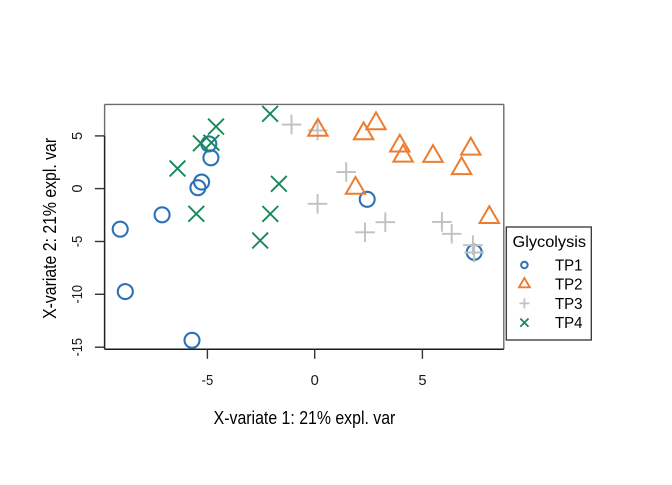 This screenshot has width=672, height=485. I want to click on svg-text: Glycolysis, so click(550, 242).